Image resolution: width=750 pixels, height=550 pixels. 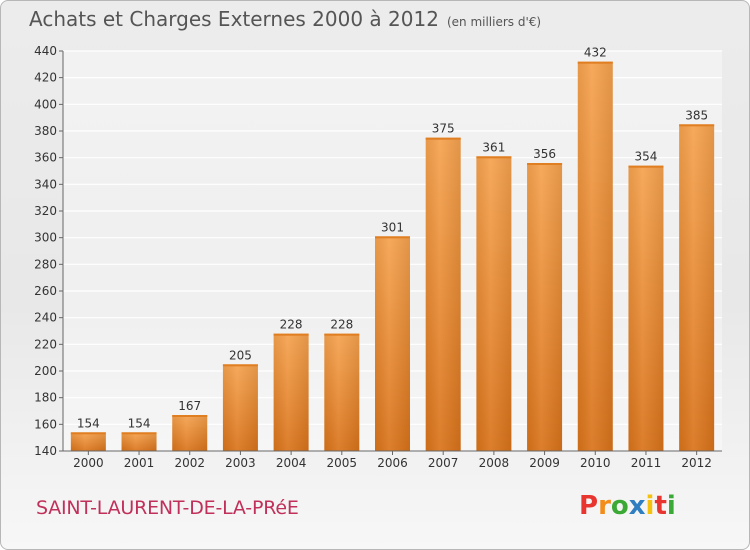 What do you see at coordinates (443, 294) in the screenshot?
I see `bar-shade-2007` at bounding box center [443, 294].